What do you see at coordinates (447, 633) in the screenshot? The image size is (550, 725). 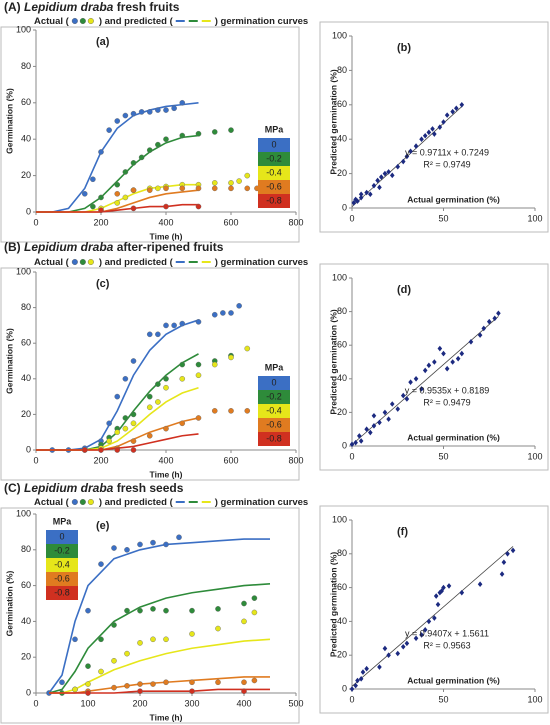 I see `equation: y = 0.9407x + 1.5611` at bounding box center [447, 633].